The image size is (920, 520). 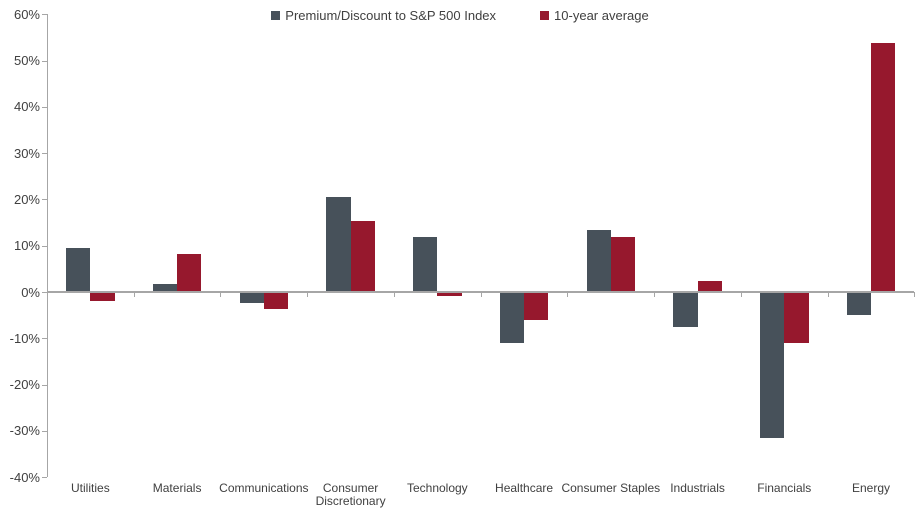 What do you see at coordinates (189, 273) in the screenshot?
I see `bar-10yr-average-materials` at bounding box center [189, 273].